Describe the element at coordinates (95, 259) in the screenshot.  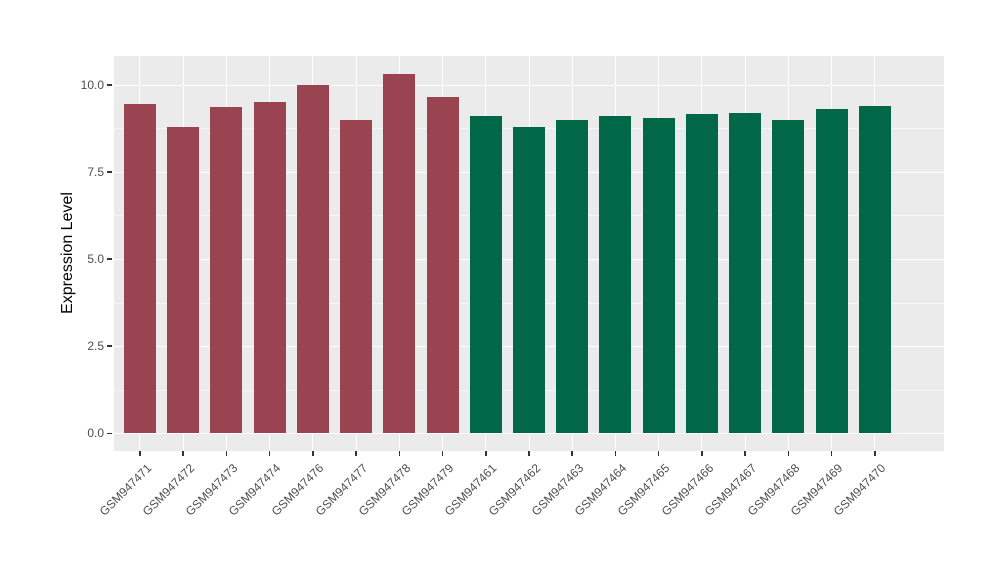
I see `y-tick-label: 5.0` at that location.